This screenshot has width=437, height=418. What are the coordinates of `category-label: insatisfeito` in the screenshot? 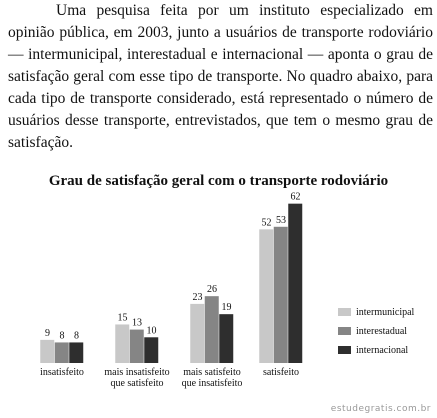 It's located at (62, 372).